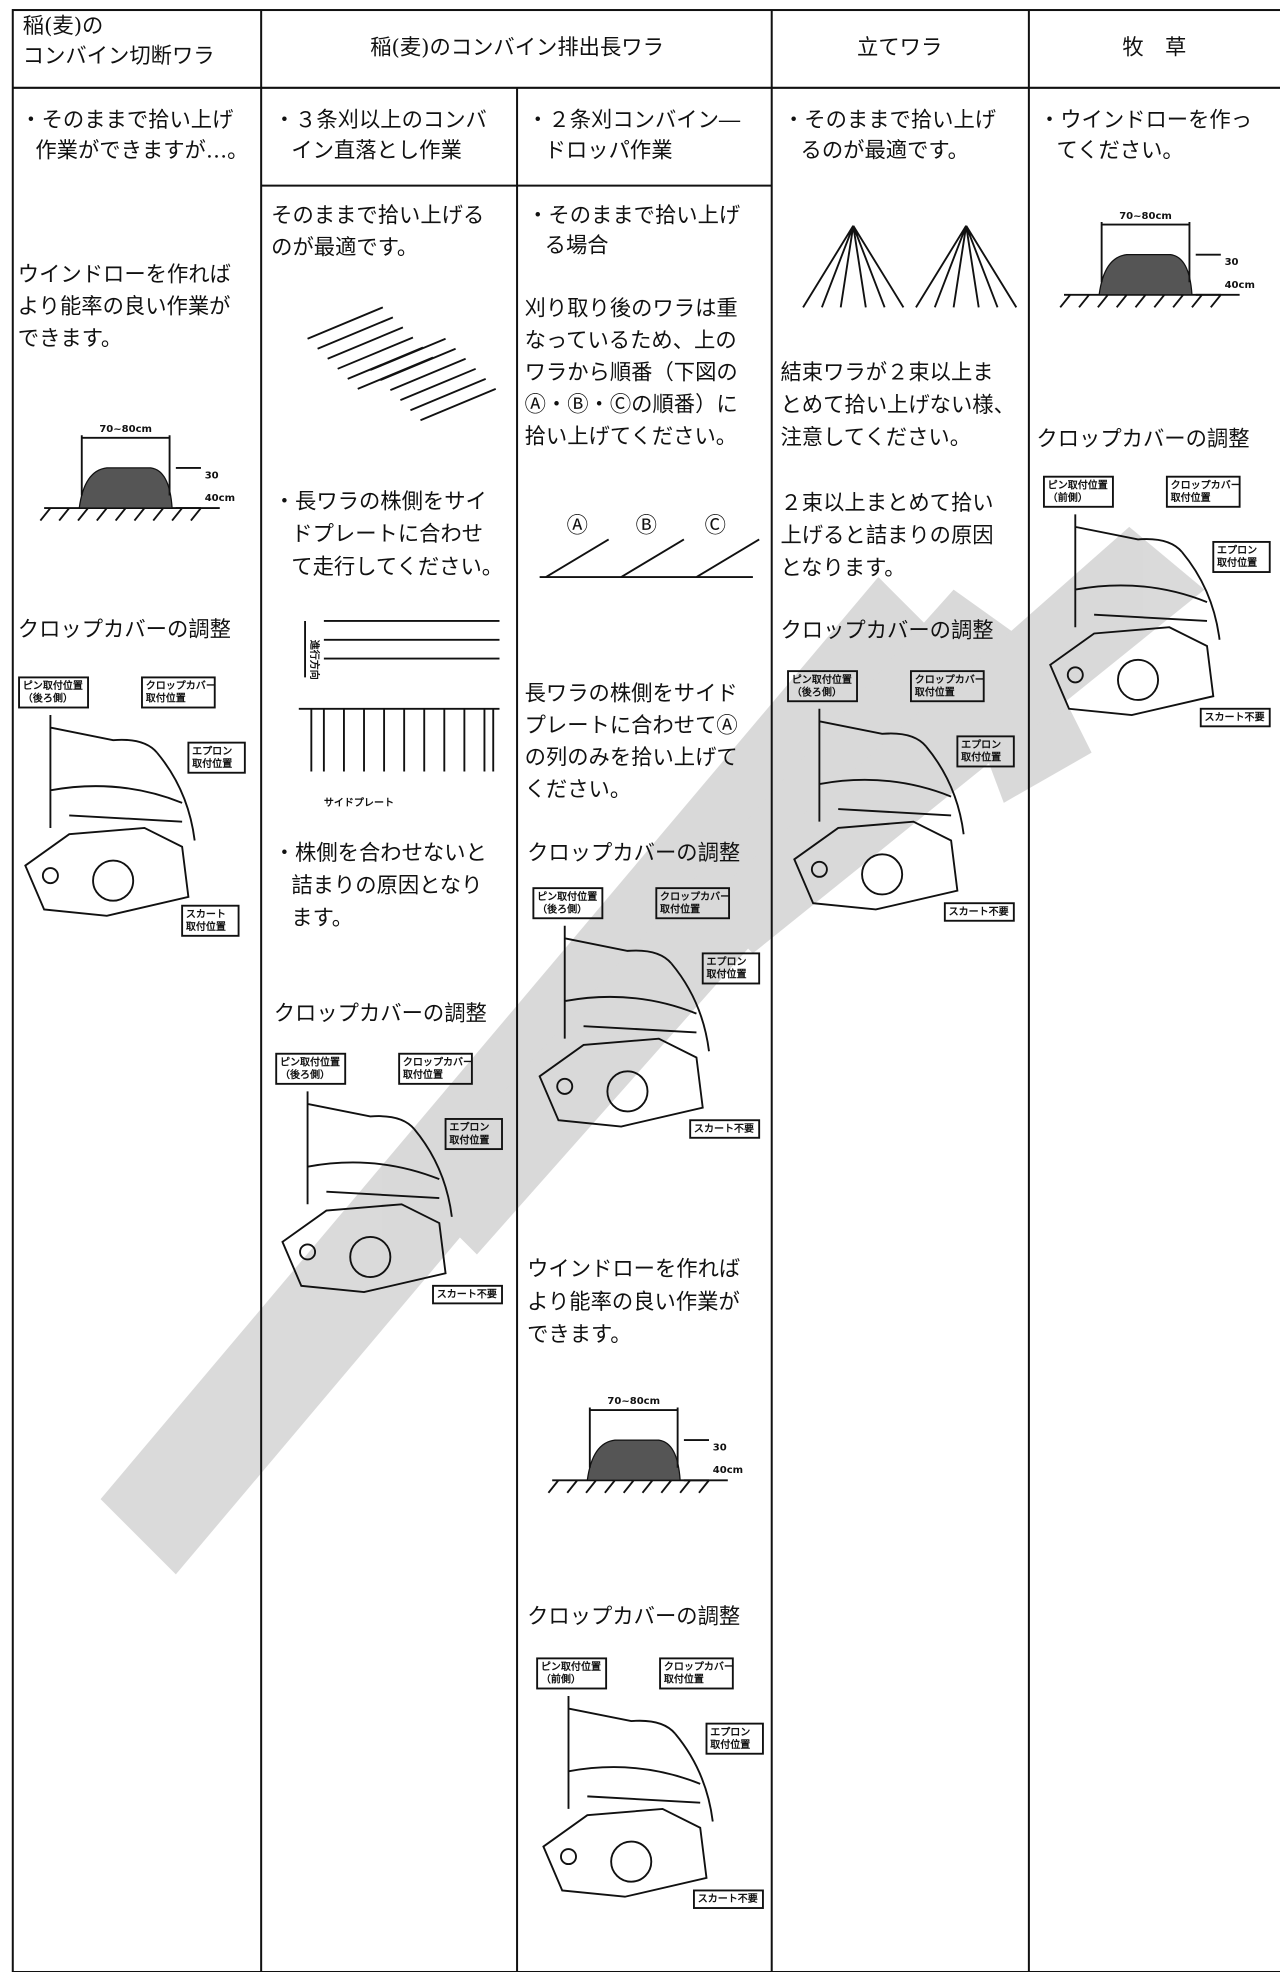 The height and width of the screenshot is (1972, 1280). What do you see at coordinates (631, 404) in the screenshot?
I see `text: Ⓐ・Ⓑ・Ⓒの順番）に` at bounding box center [631, 404].